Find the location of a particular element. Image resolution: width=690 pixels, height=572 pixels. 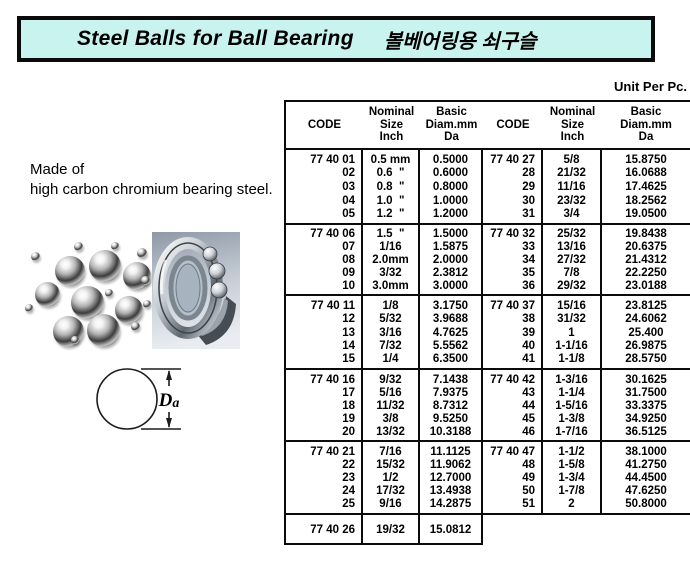

table-line: 19/32 is located at coordinates (390, 529).